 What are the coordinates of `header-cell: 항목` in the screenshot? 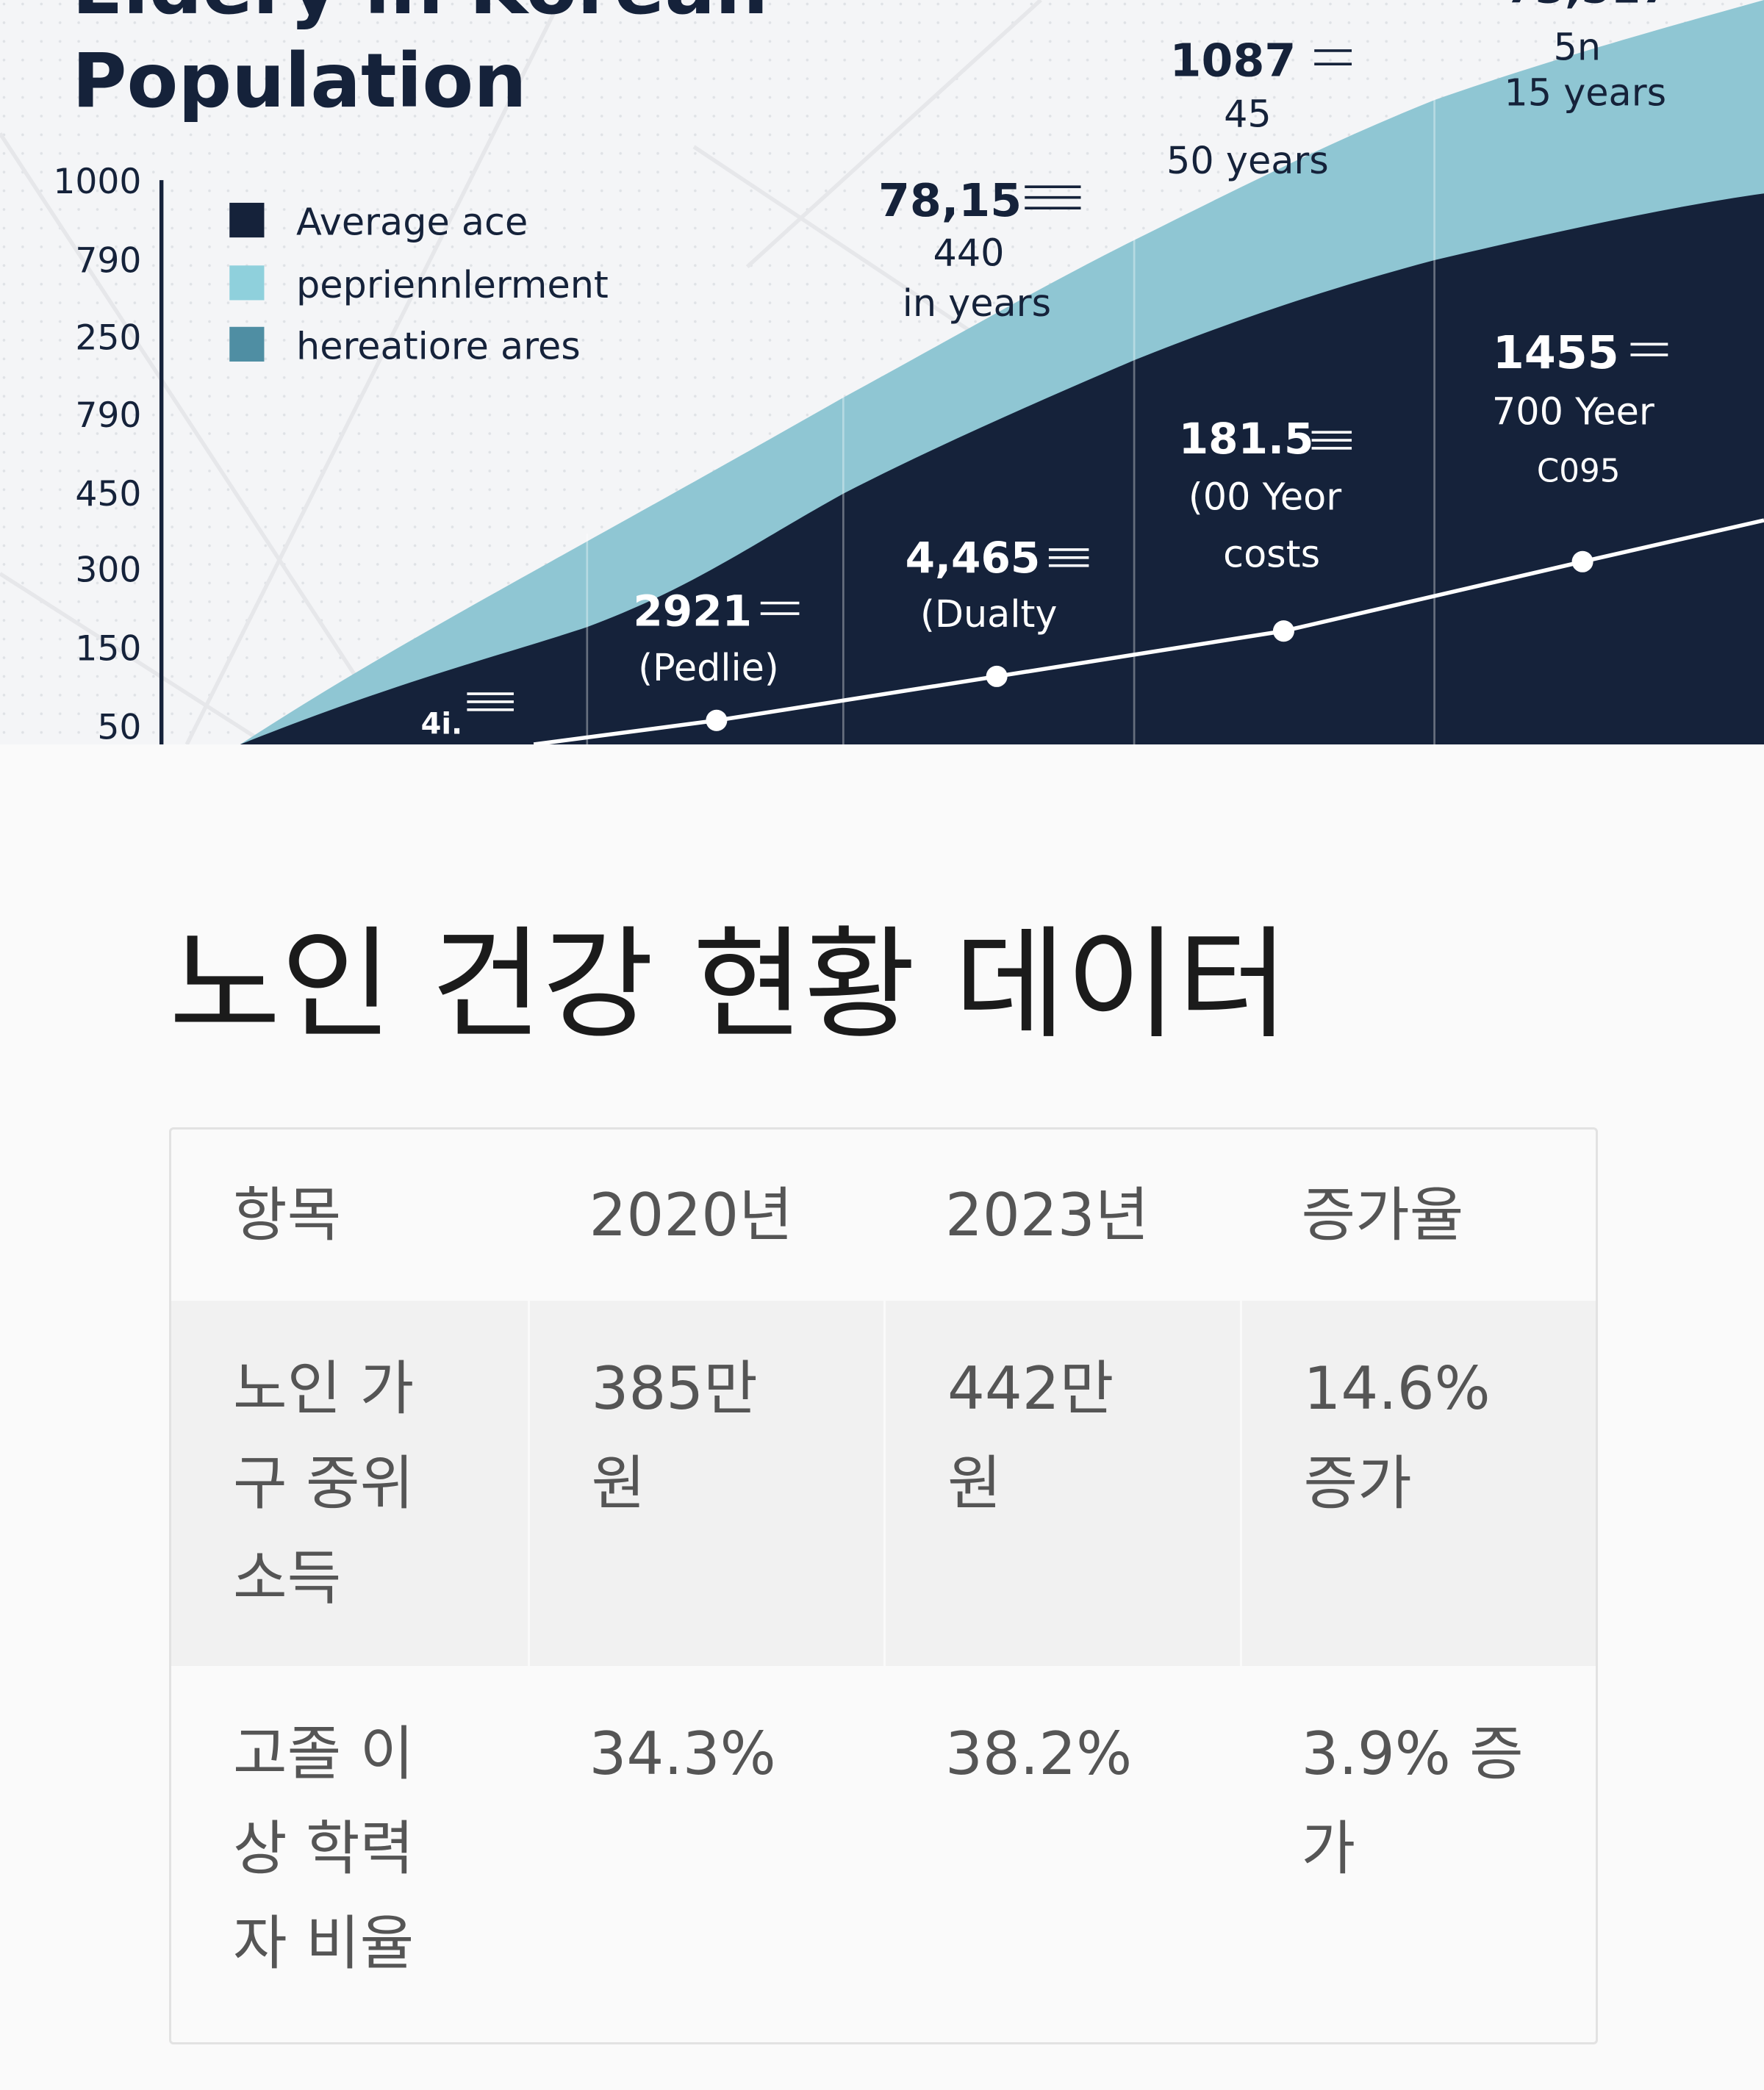 It's located at (287, 1215).